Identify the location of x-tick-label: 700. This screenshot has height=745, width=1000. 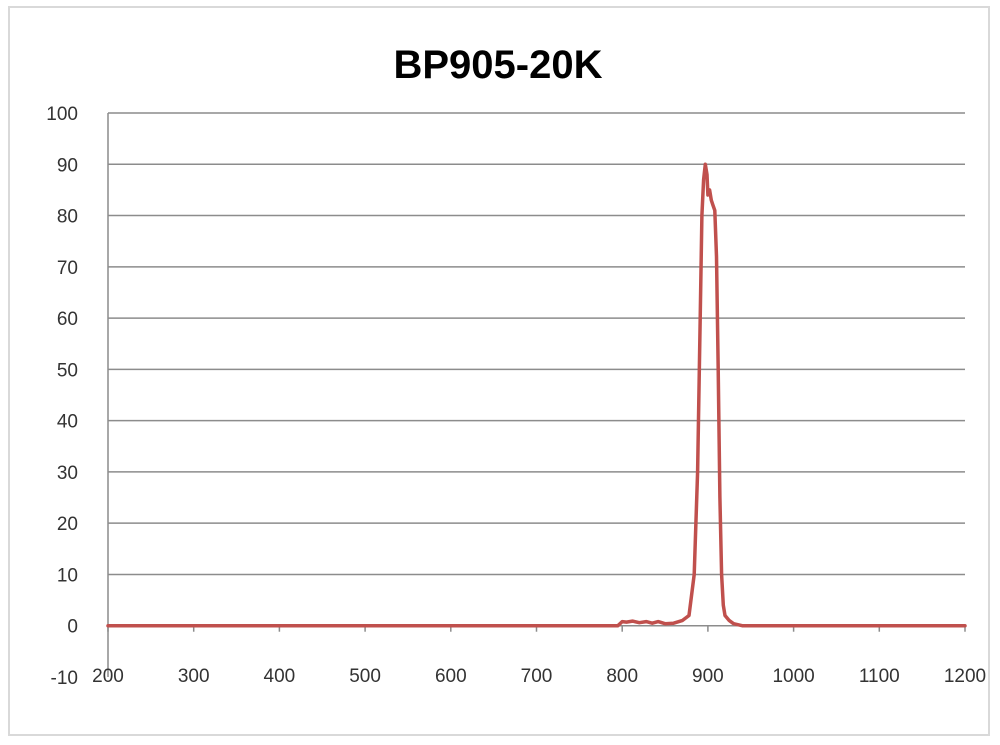
(537, 676).